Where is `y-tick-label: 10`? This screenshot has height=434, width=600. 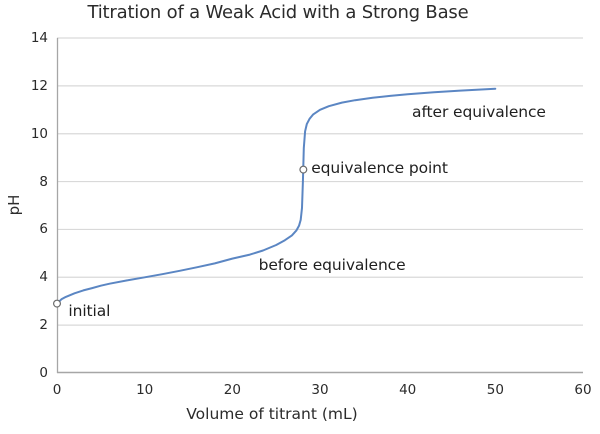 y-tick-label: 10 is located at coordinates (39, 133).